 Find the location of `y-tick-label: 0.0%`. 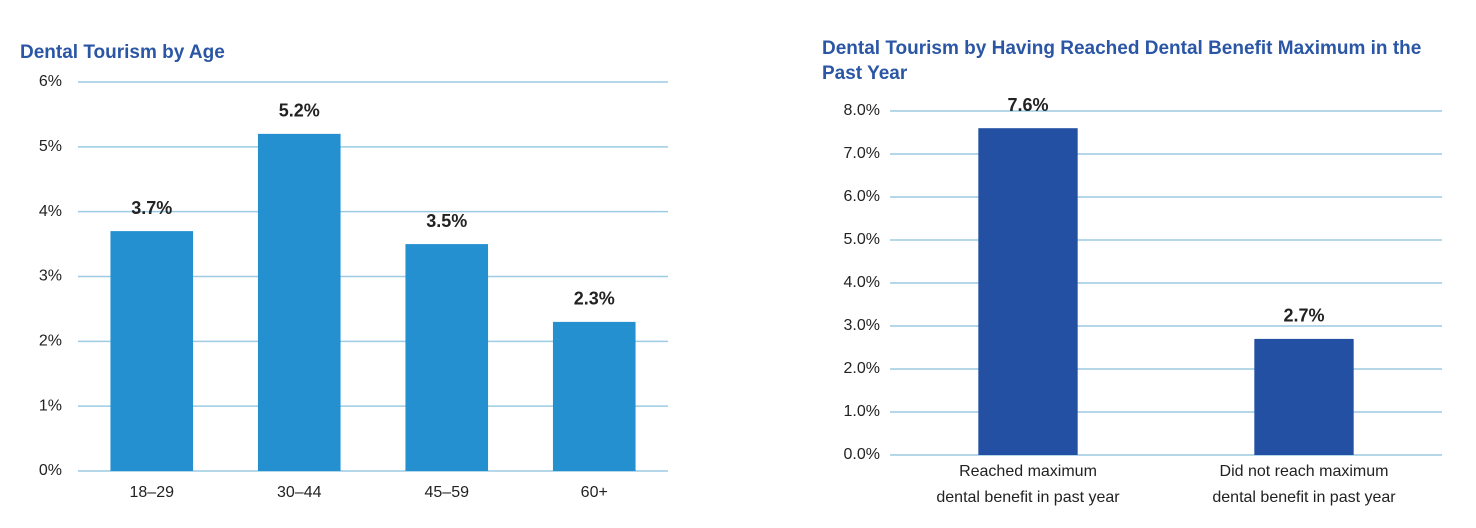

y-tick-label: 0.0% is located at coordinates (862, 454).